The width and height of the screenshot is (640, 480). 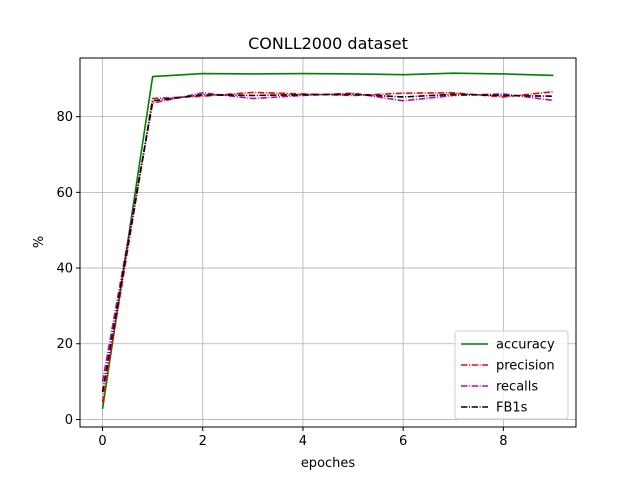 I want to click on y-tick-label: 60, so click(x=64, y=193).